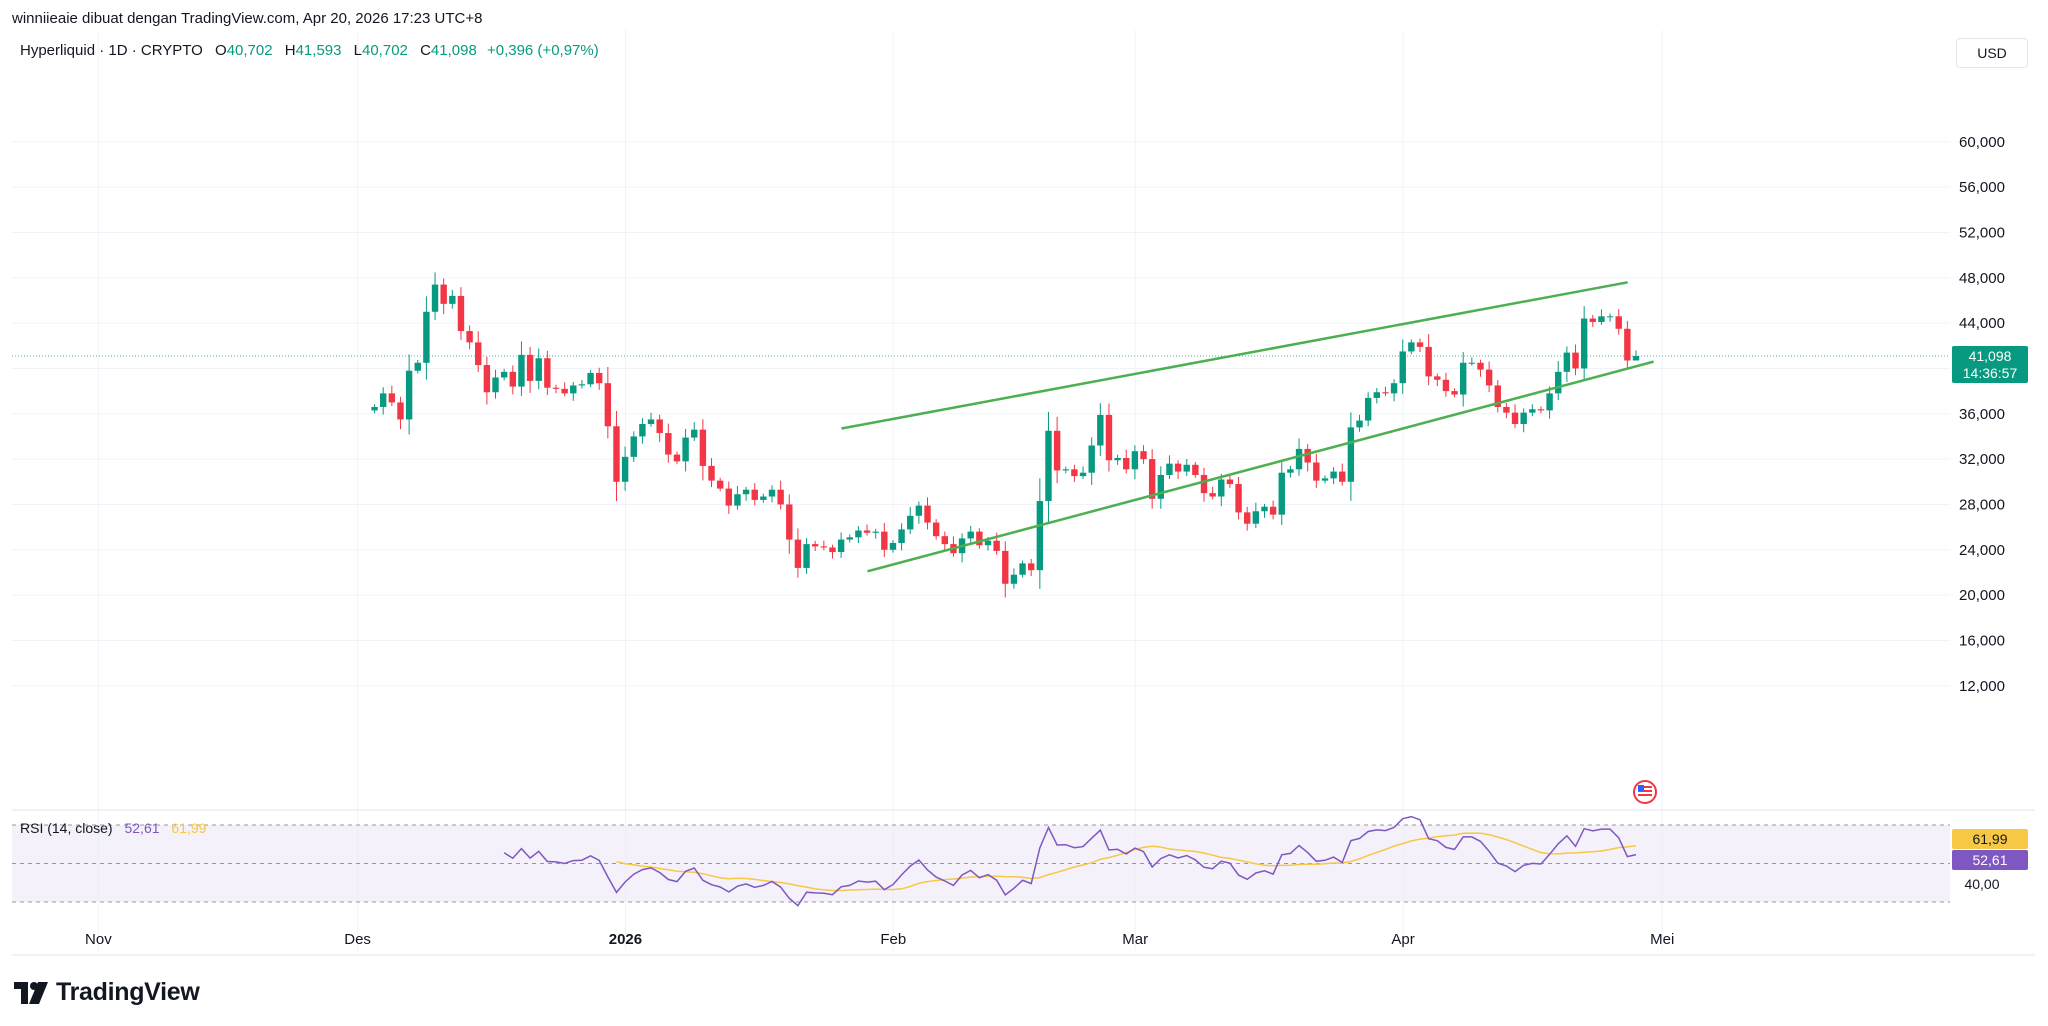  What do you see at coordinates (879, 939) in the screenshot?
I see `time-axis: Nov Des 2026 Feb Mar Apr Mei` at bounding box center [879, 939].